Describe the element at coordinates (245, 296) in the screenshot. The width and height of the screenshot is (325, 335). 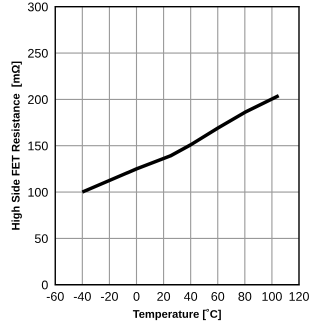
I see `x-tick-label: 80` at that location.